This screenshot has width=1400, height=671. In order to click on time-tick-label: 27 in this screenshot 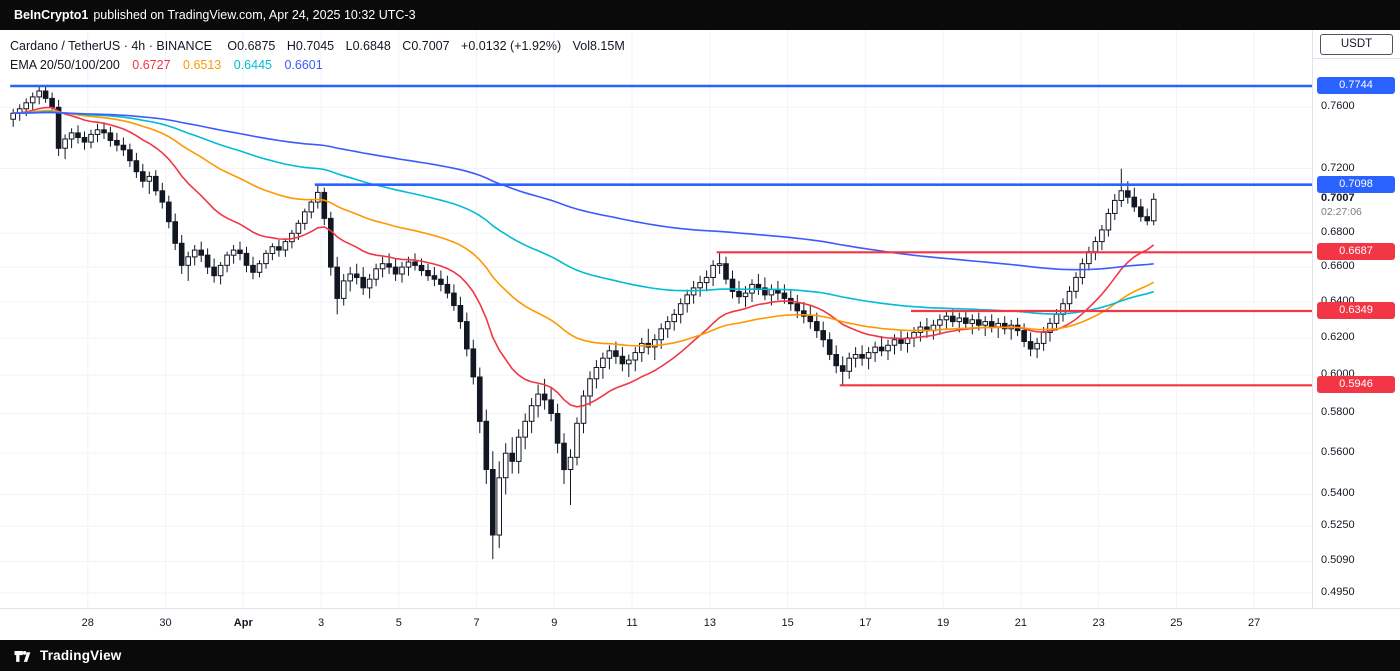, I will do `click(1254, 623)`.